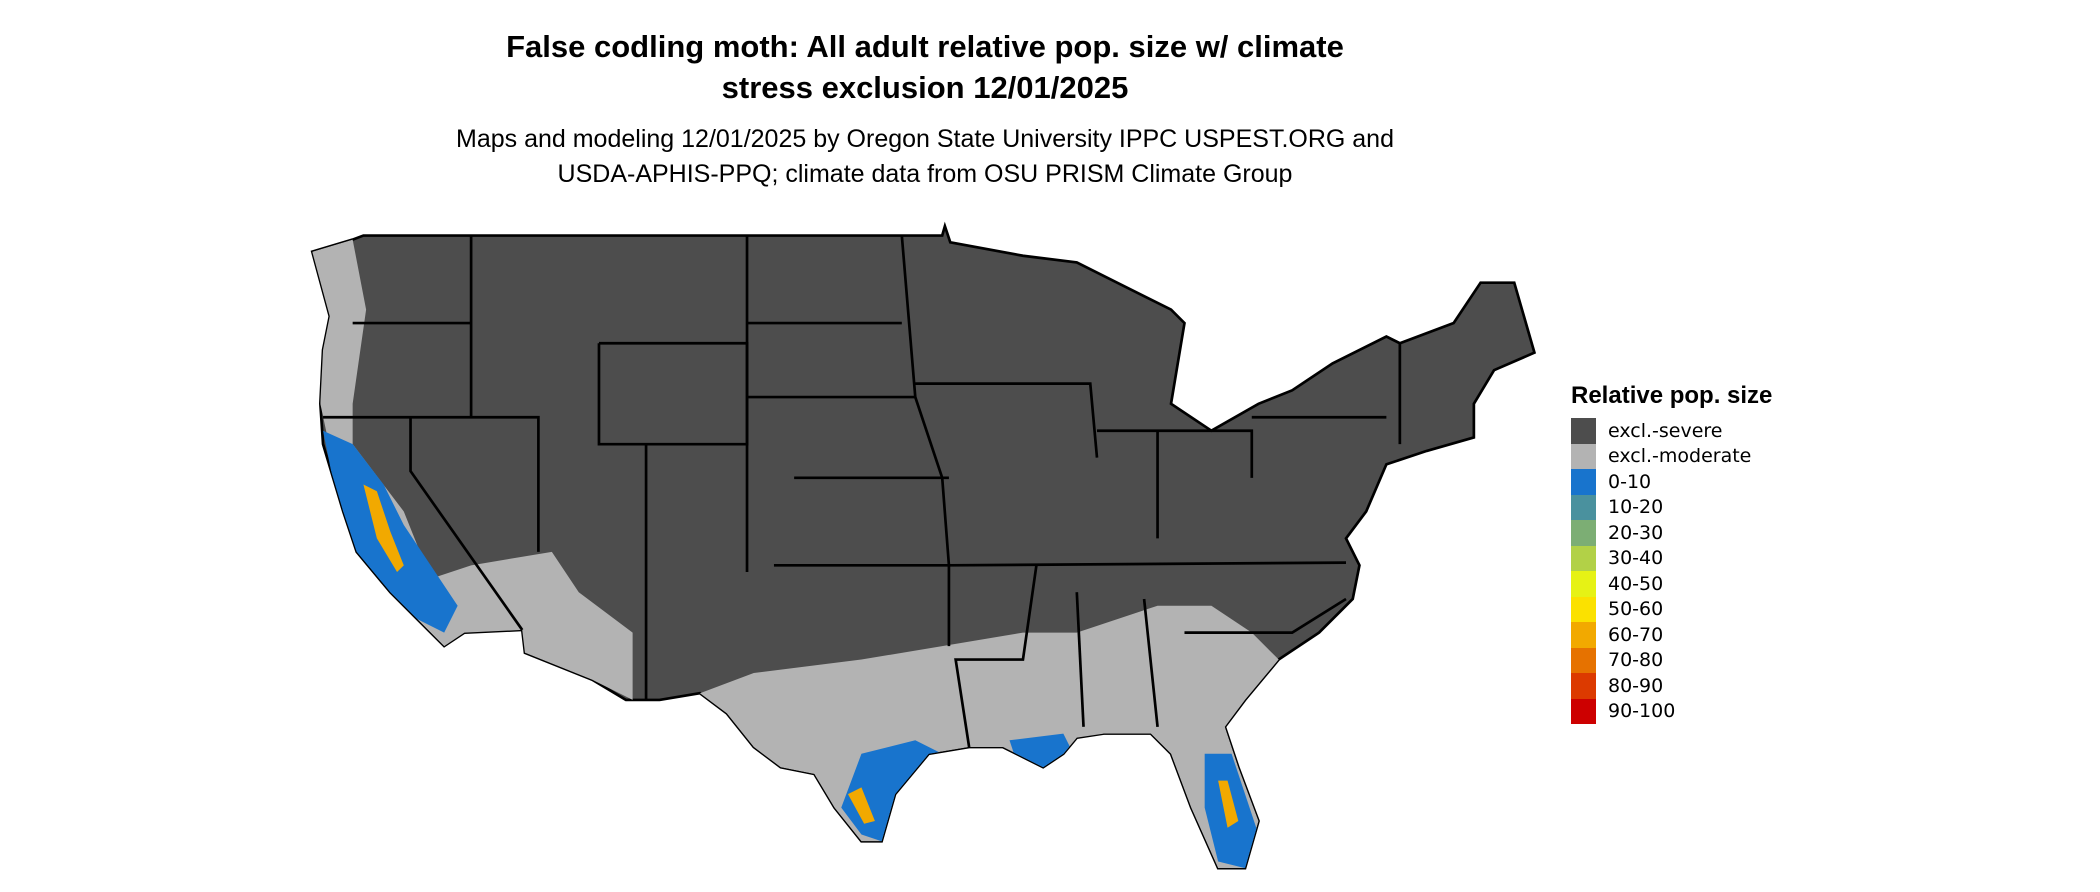 This screenshot has height=892, width=2100. What do you see at coordinates (1671, 660) in the screenshot?
I see `legend-item: 70-80` at bounding box center [1671, 660].